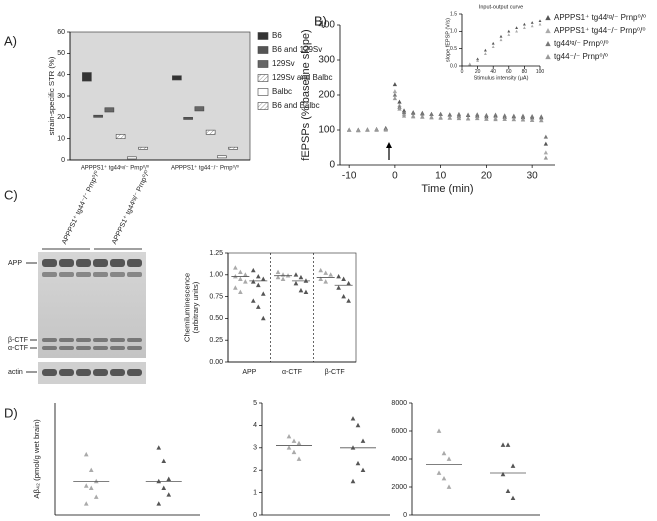 Image resolution: width=657 pixels, height=521 pixels. What do you see at coordinates (493, 72) in the screenshot?
I see `x-tick-label: 40` at bounding box center [493, 72].